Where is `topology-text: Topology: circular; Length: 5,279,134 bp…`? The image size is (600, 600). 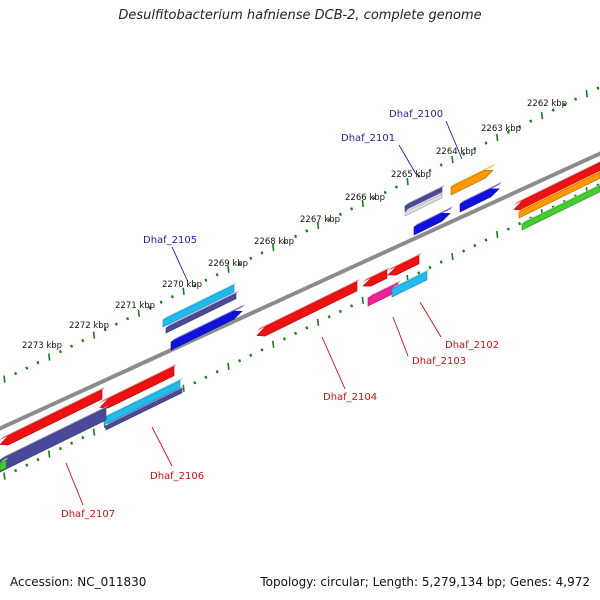
topology-text: Topology: circular; Length: 5,279,134 bp… is located at coordinates (425, 582).